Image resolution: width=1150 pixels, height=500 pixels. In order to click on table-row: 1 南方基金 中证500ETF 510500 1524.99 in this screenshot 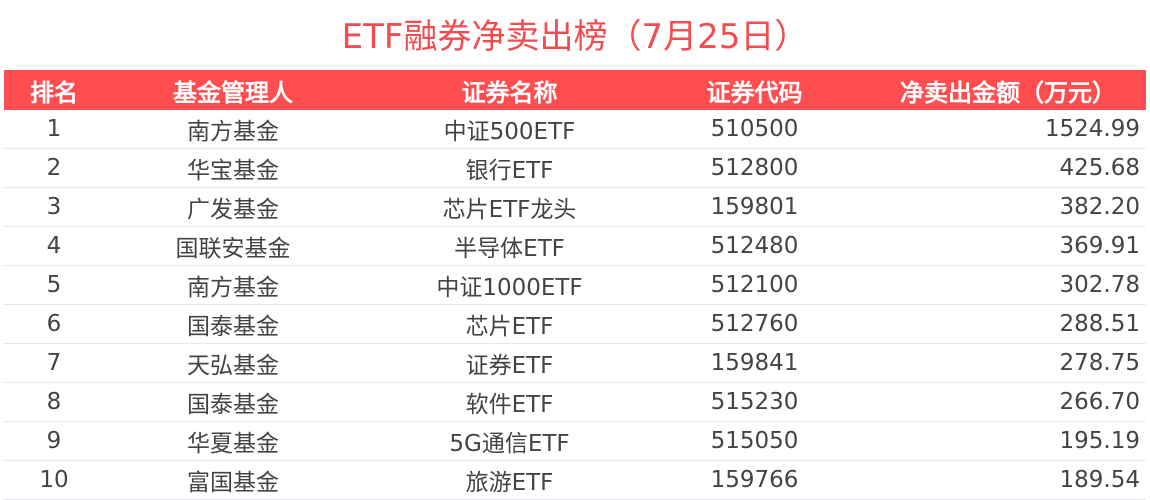, I will do `click(575, 129)`.